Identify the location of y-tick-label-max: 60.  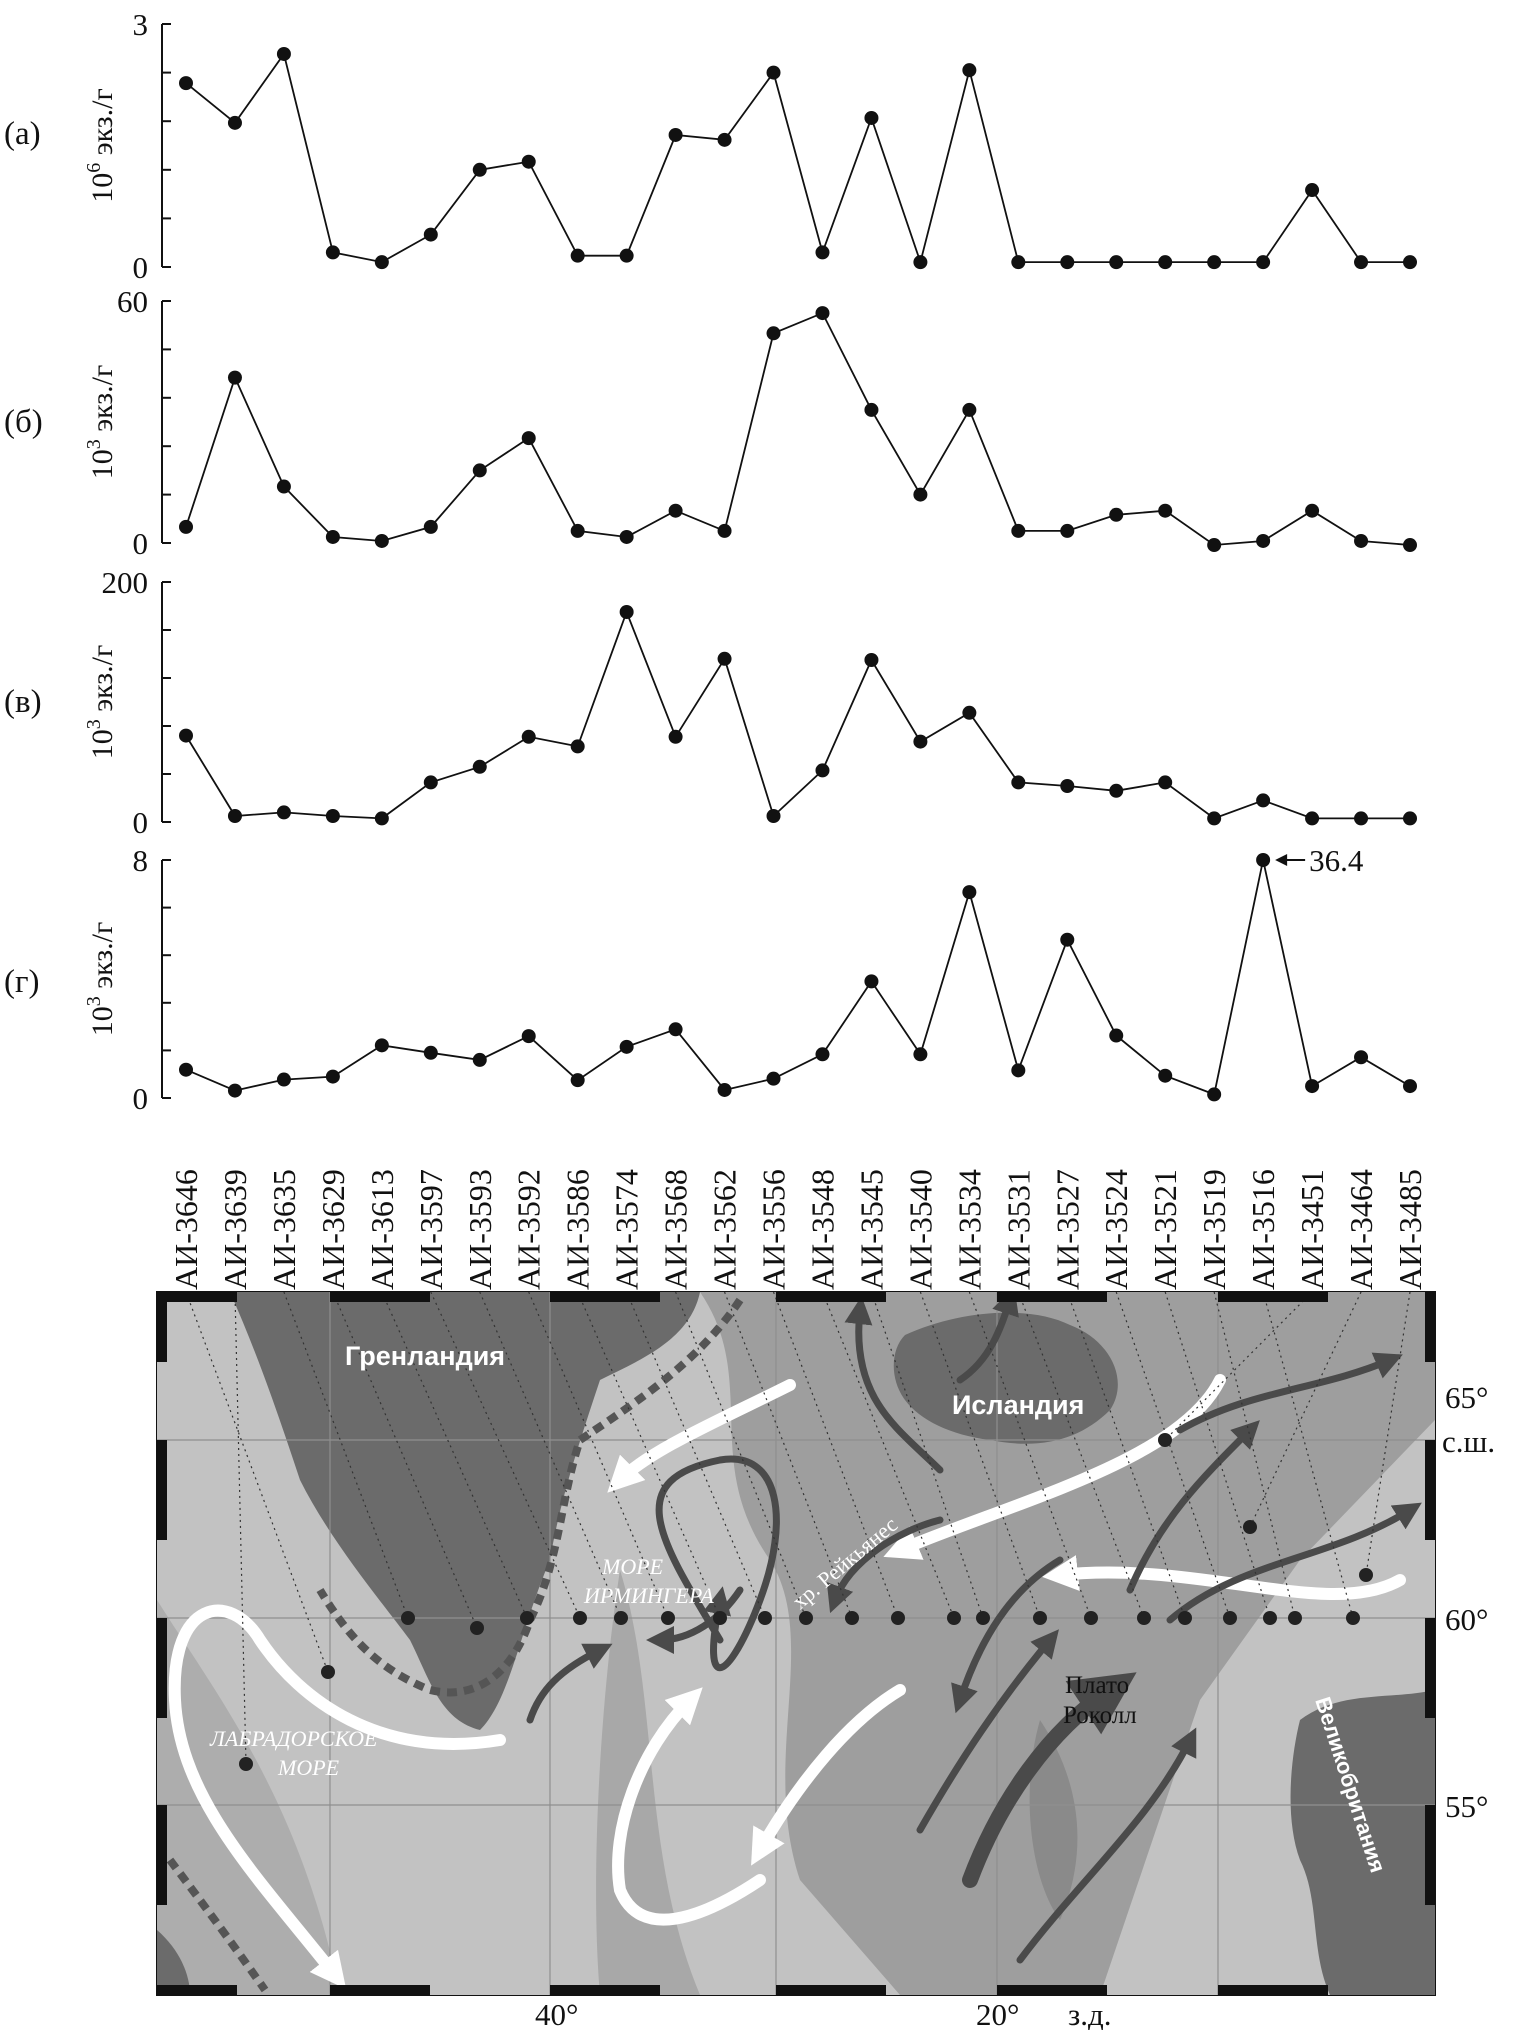
(132, 301).